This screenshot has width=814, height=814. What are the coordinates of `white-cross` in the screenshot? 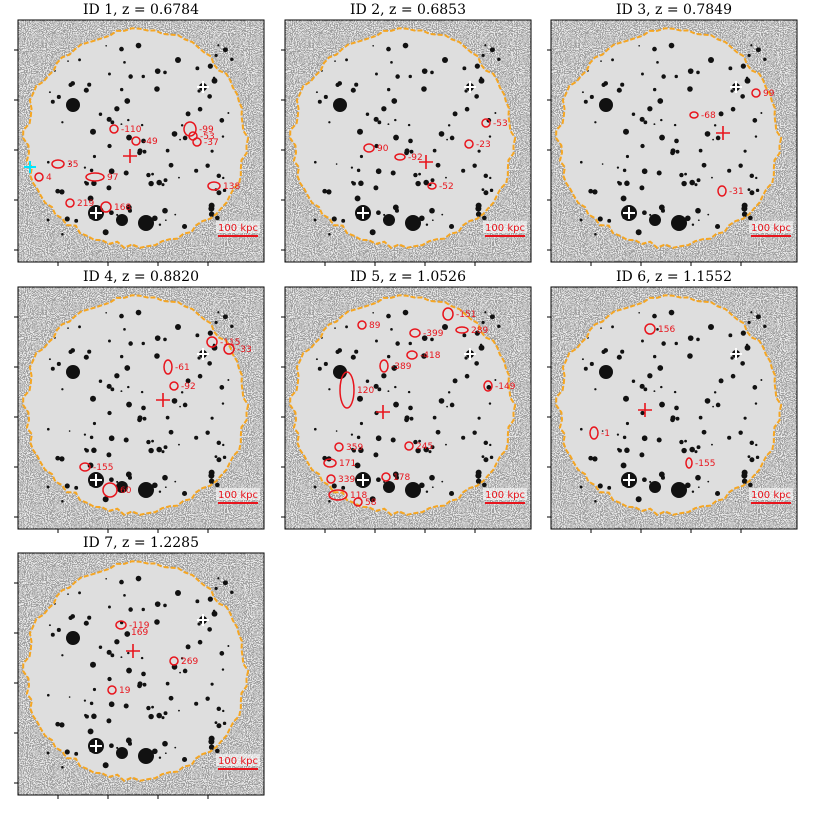 It's located at (203, 354).